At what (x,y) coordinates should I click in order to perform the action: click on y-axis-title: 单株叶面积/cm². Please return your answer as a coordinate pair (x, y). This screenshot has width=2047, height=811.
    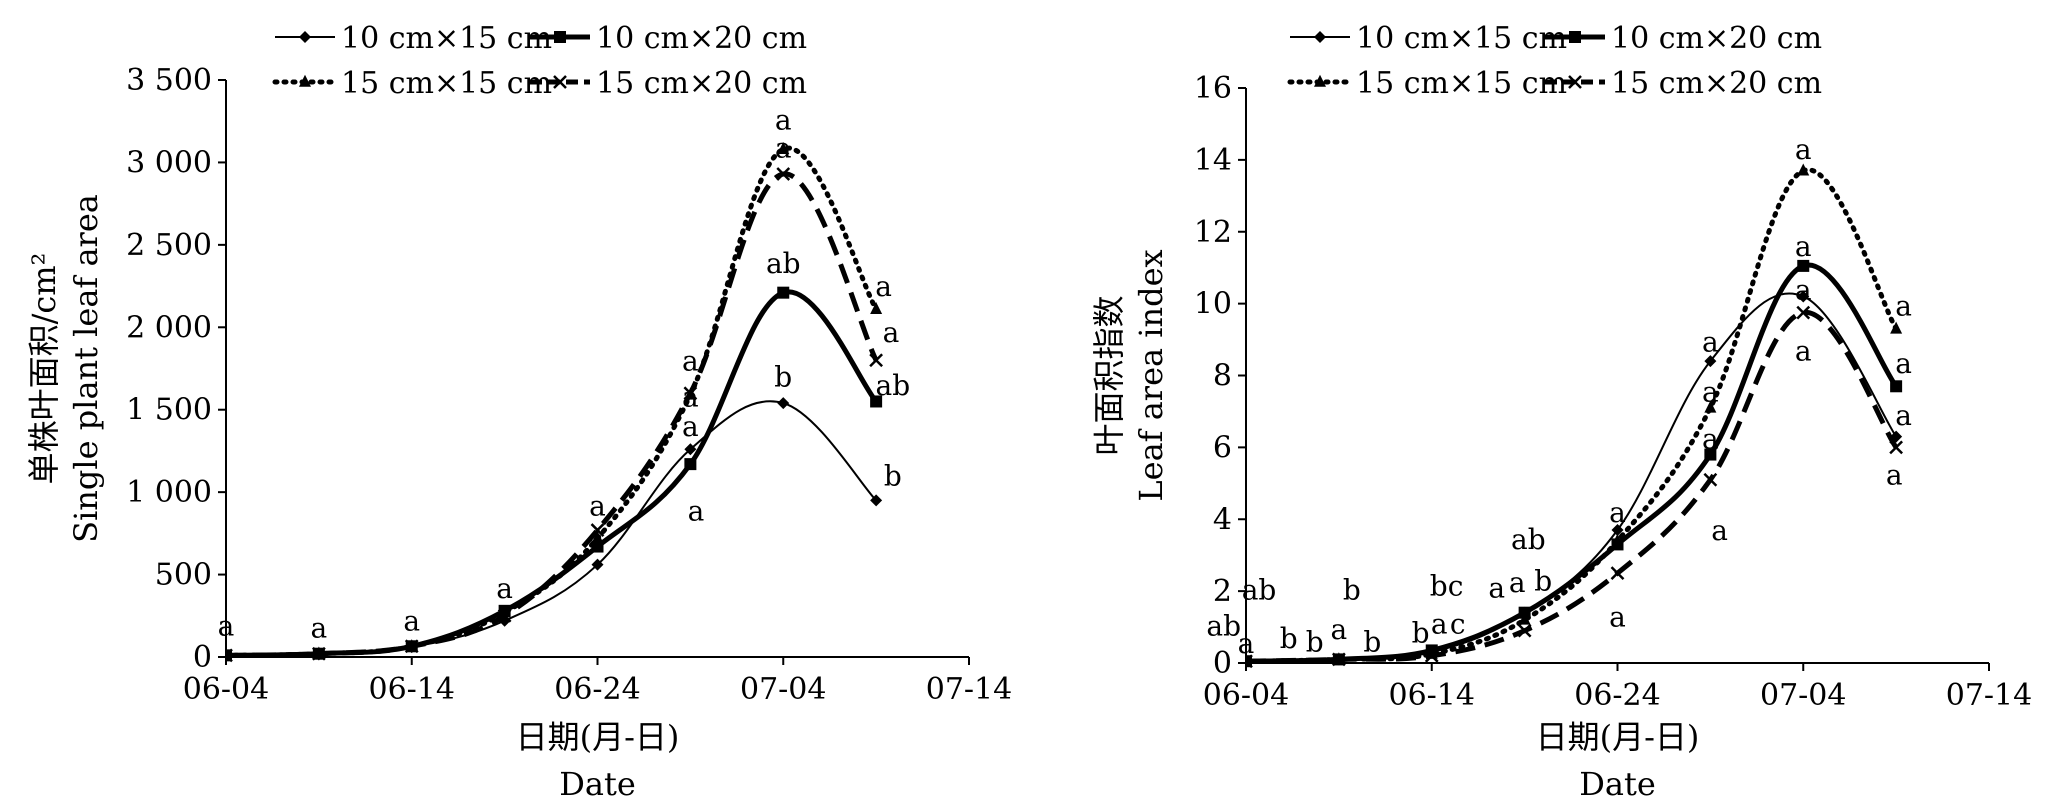
    Looking at the image, I should click on (44, 369).